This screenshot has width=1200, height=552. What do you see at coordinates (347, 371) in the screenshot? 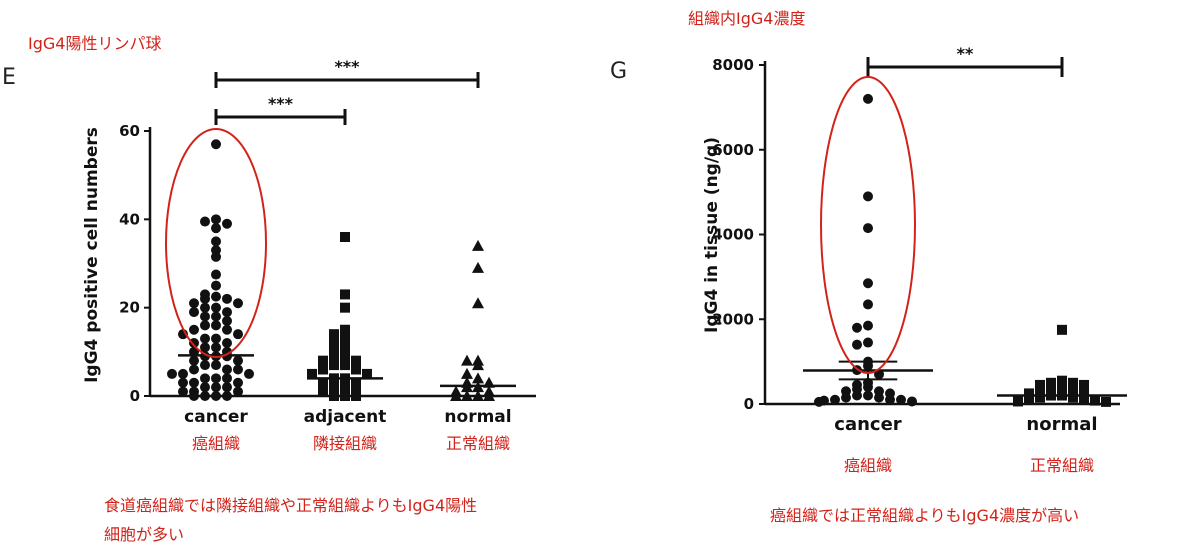
I see `panel-e-means` at bounding box center [347, 371].